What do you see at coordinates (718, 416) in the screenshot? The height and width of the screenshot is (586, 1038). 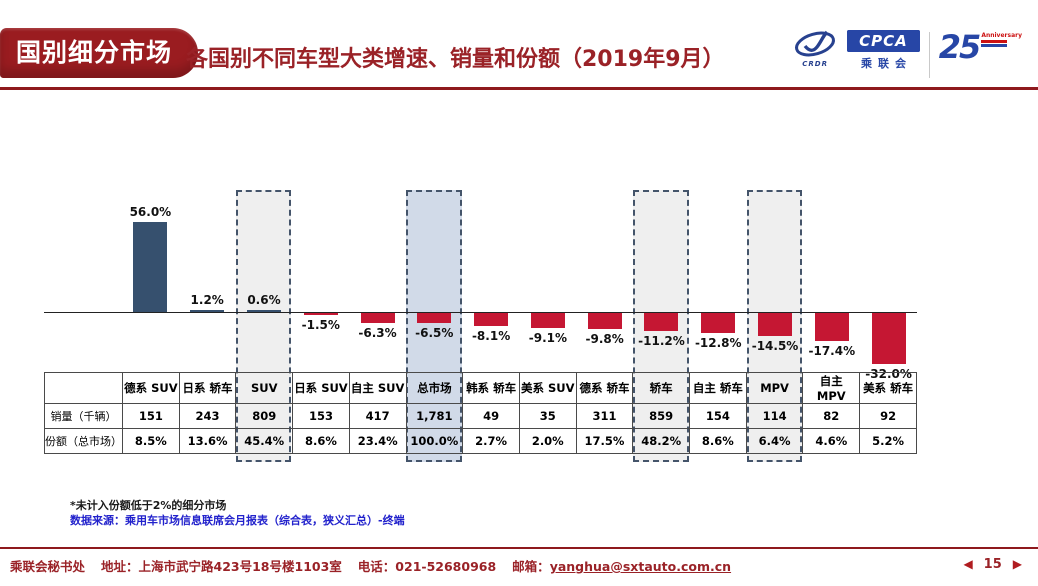 I see `table-cell: 154` at bounding box center [718, 416].